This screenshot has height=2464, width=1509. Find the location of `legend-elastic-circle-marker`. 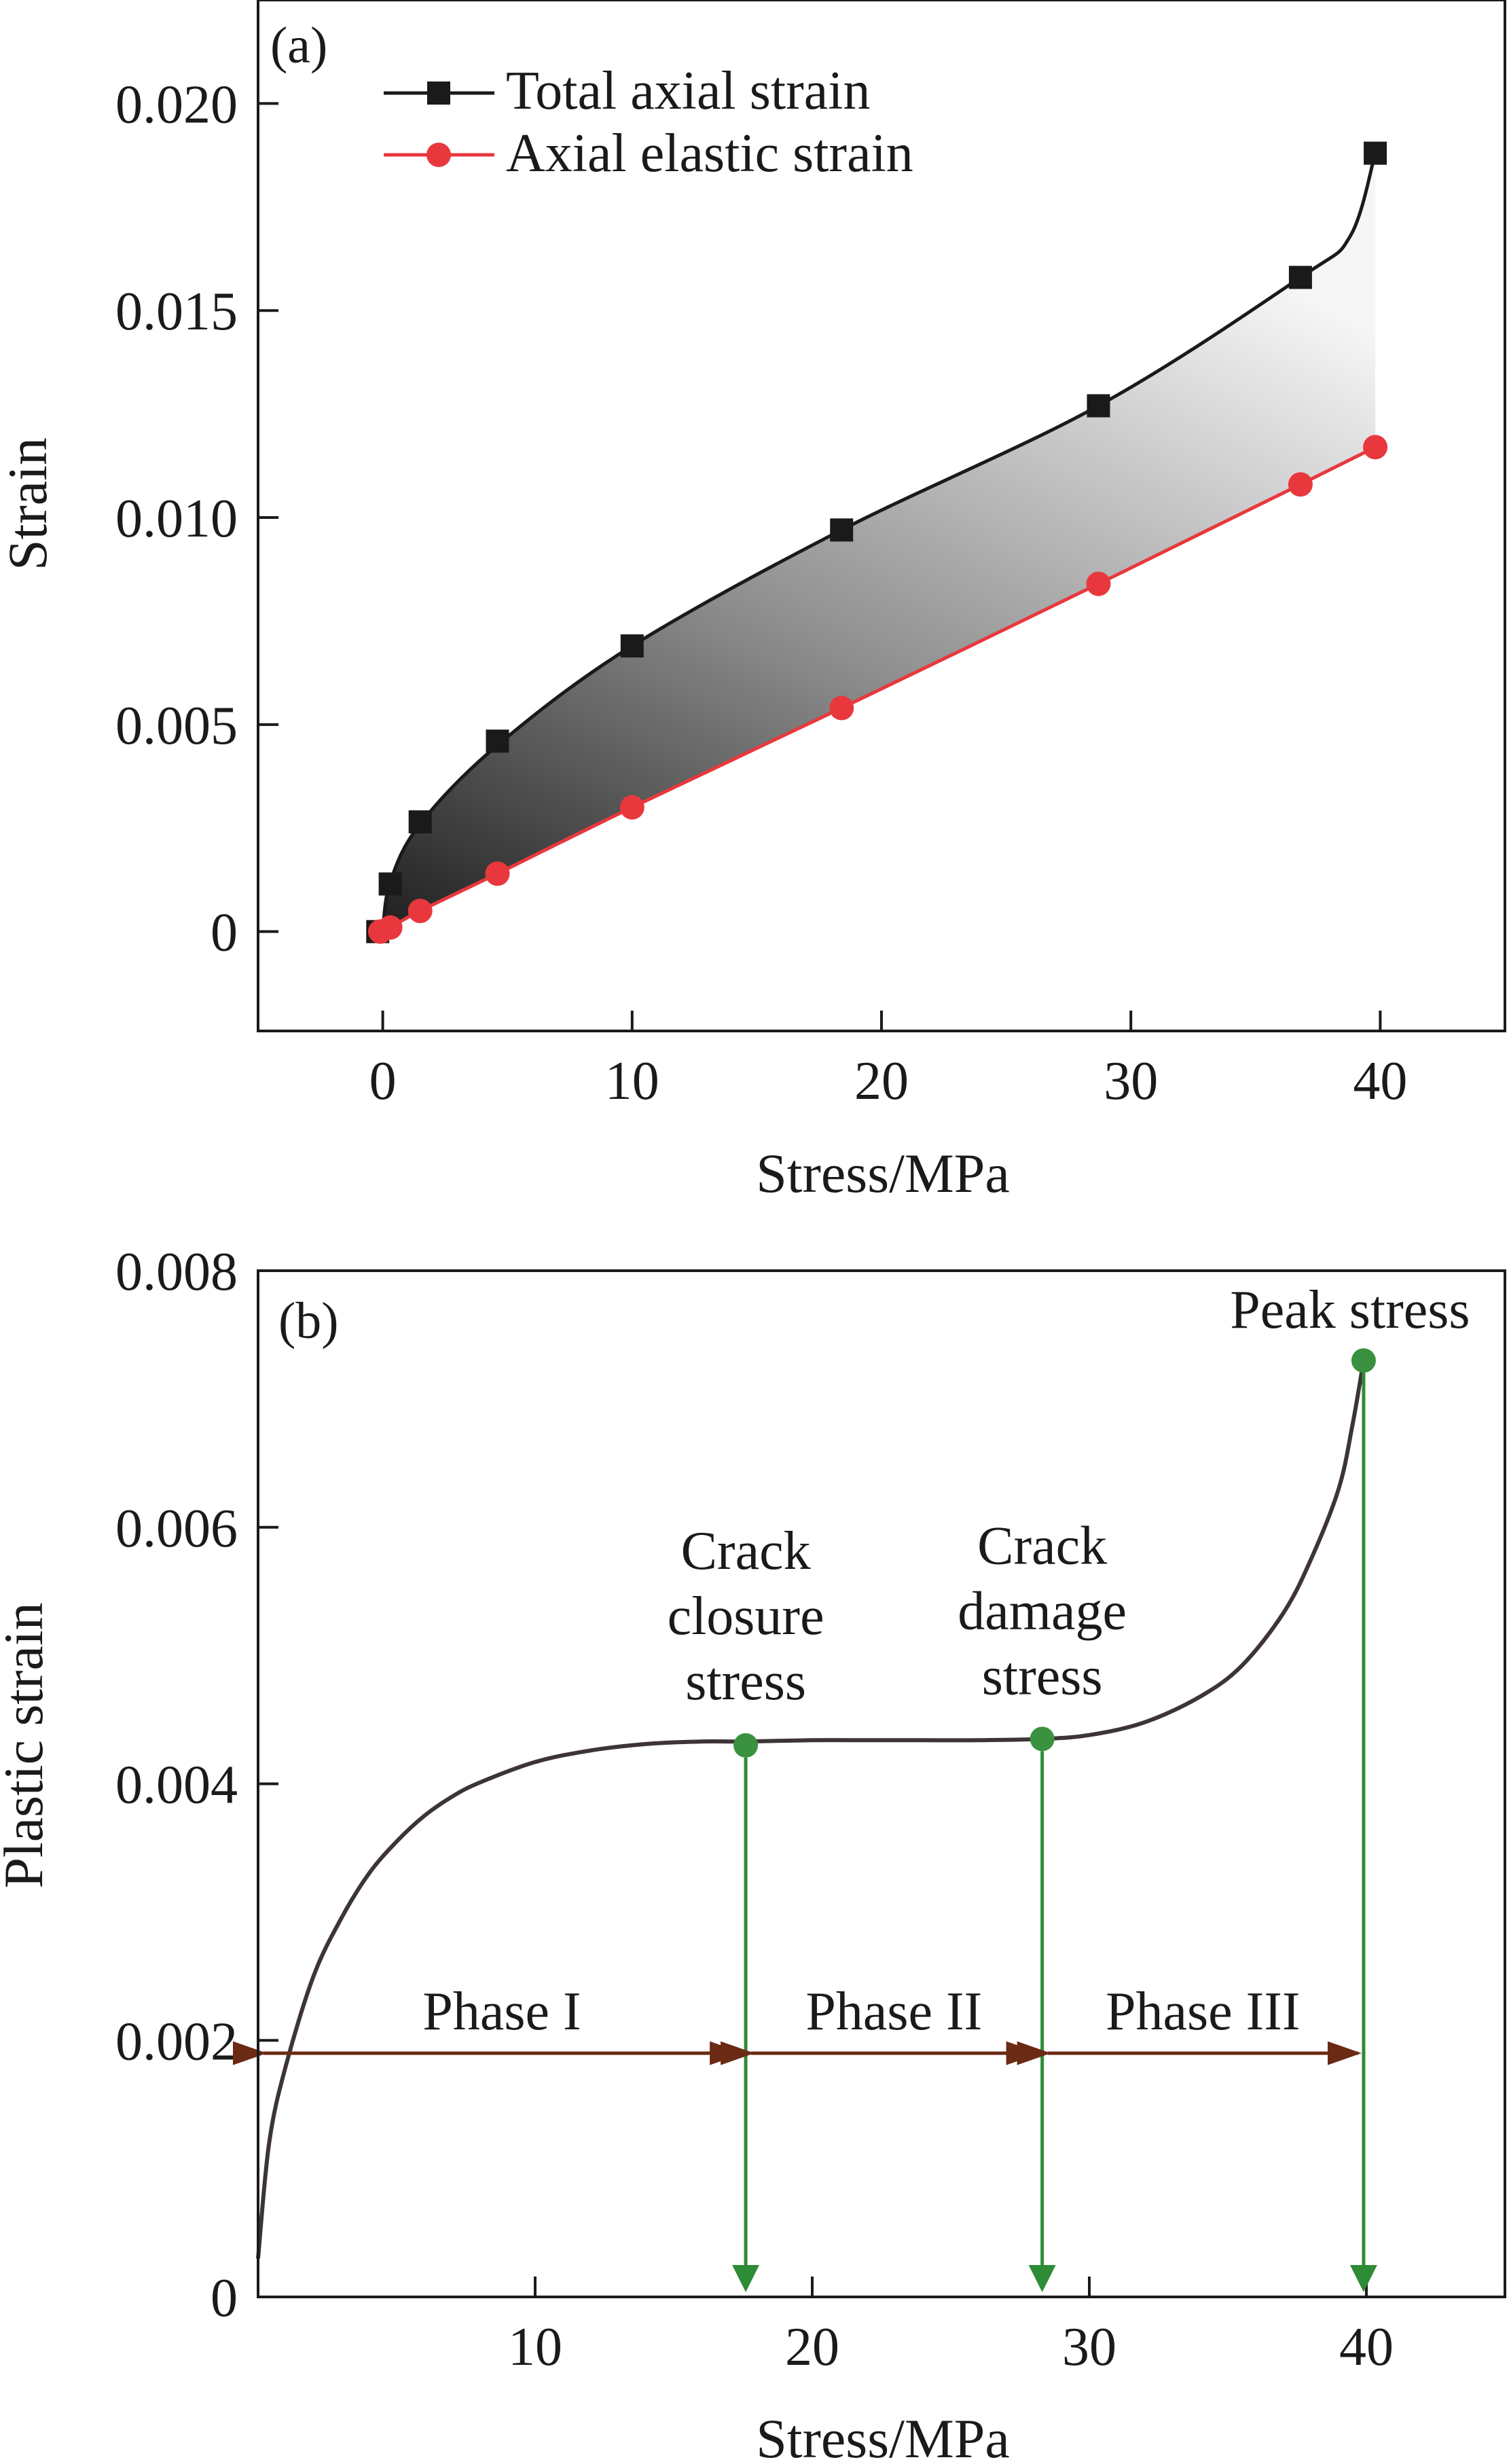

legend-elastic-circle-marker is located at coordinates (438, 155).